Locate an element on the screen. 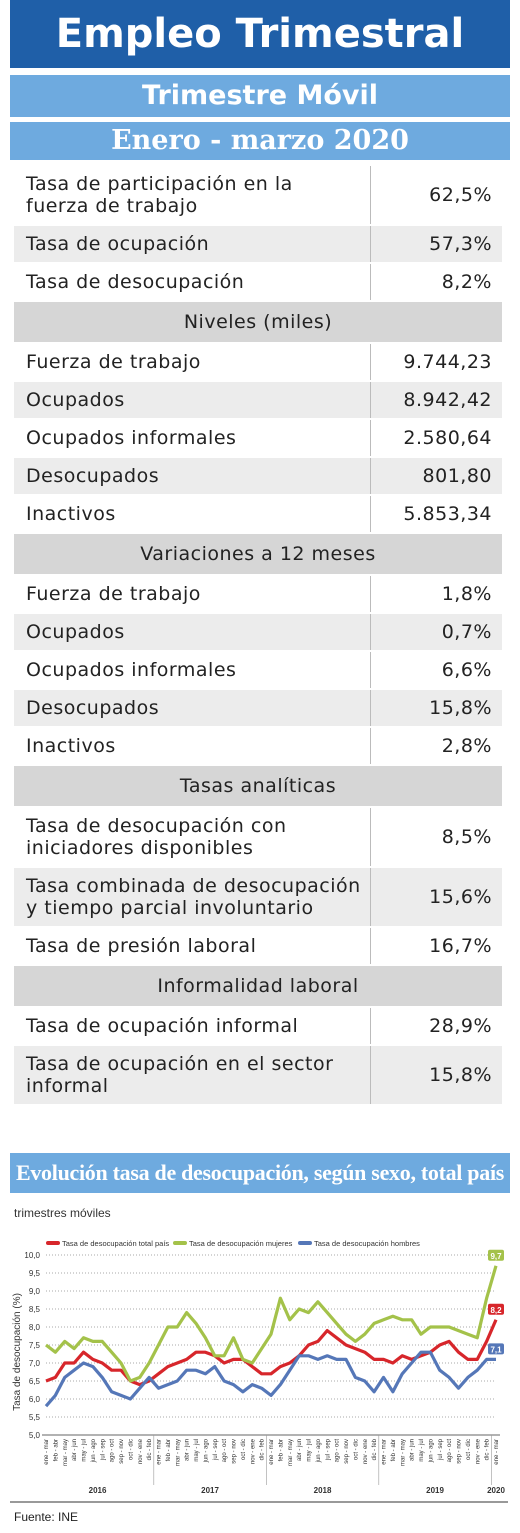 This screenshot has width=520, height=1533. table-row: Fuerza de trabajo 9.744,23 is located at coordinates (258, 362).